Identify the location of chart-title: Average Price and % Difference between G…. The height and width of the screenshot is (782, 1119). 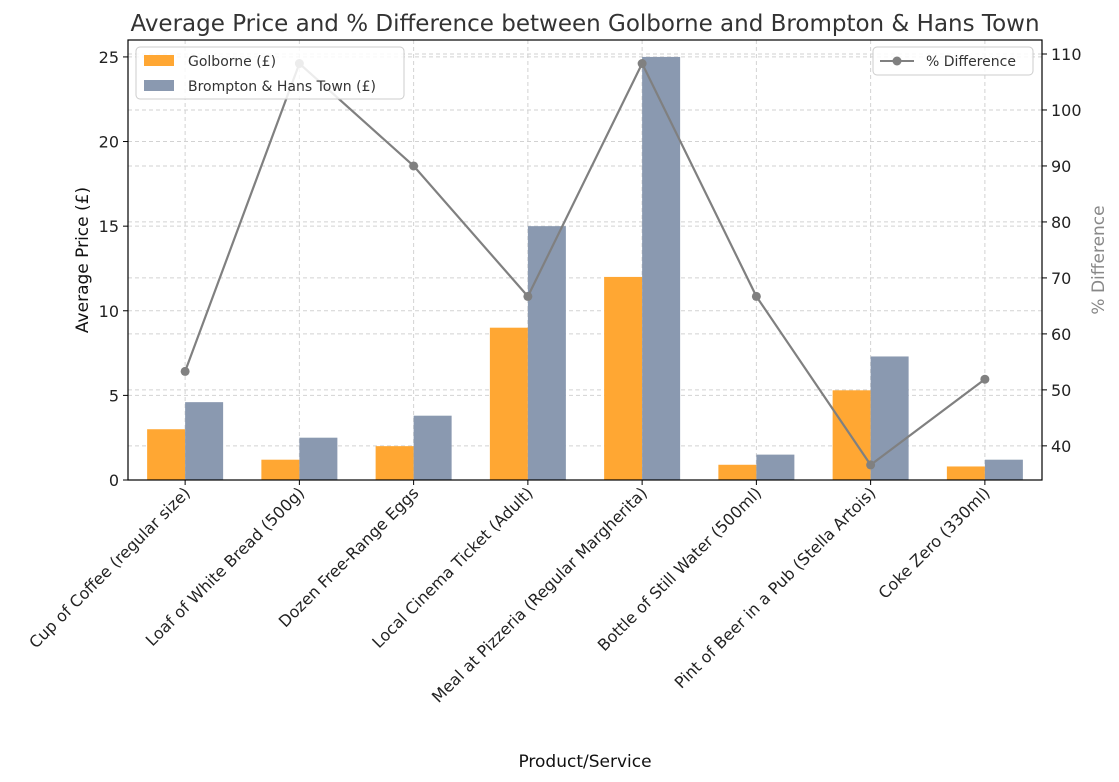
(584, 24).